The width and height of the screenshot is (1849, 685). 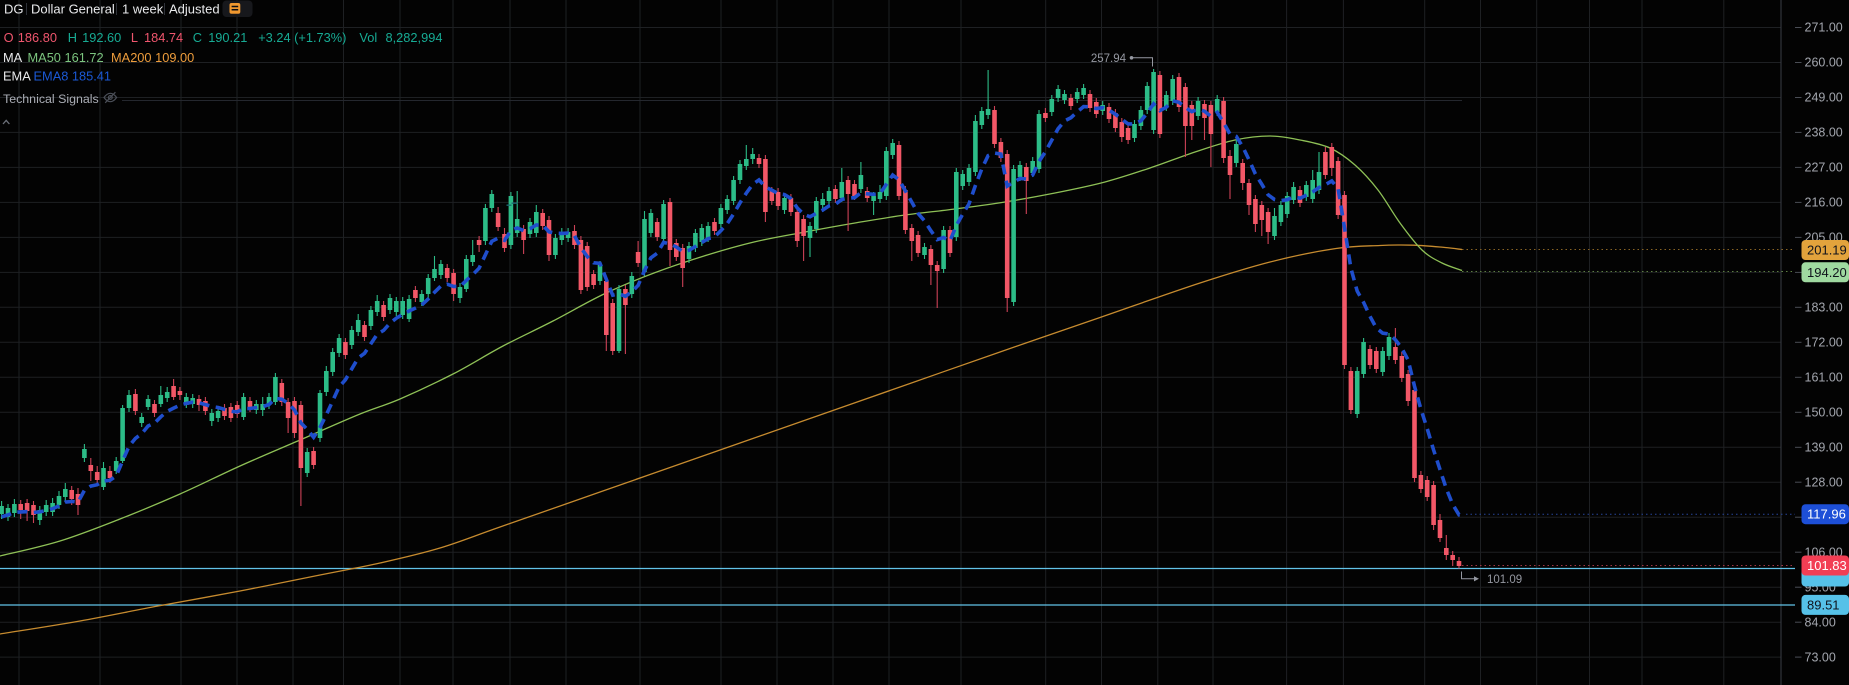 What do you see at coordinates (1824, 378) in the screenshot?
I see `svg-text: 161.00` at bounding box center [1824, 378].